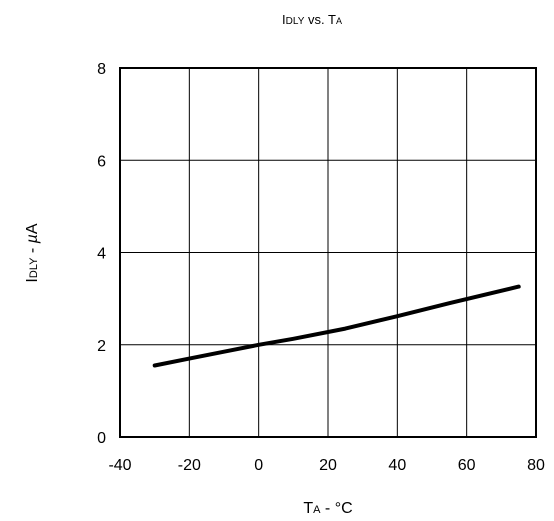  What do you see at coordinates (258, 465) in the screenshot?
I see `x-tick-label: 0` at bounding box center [258, 465].